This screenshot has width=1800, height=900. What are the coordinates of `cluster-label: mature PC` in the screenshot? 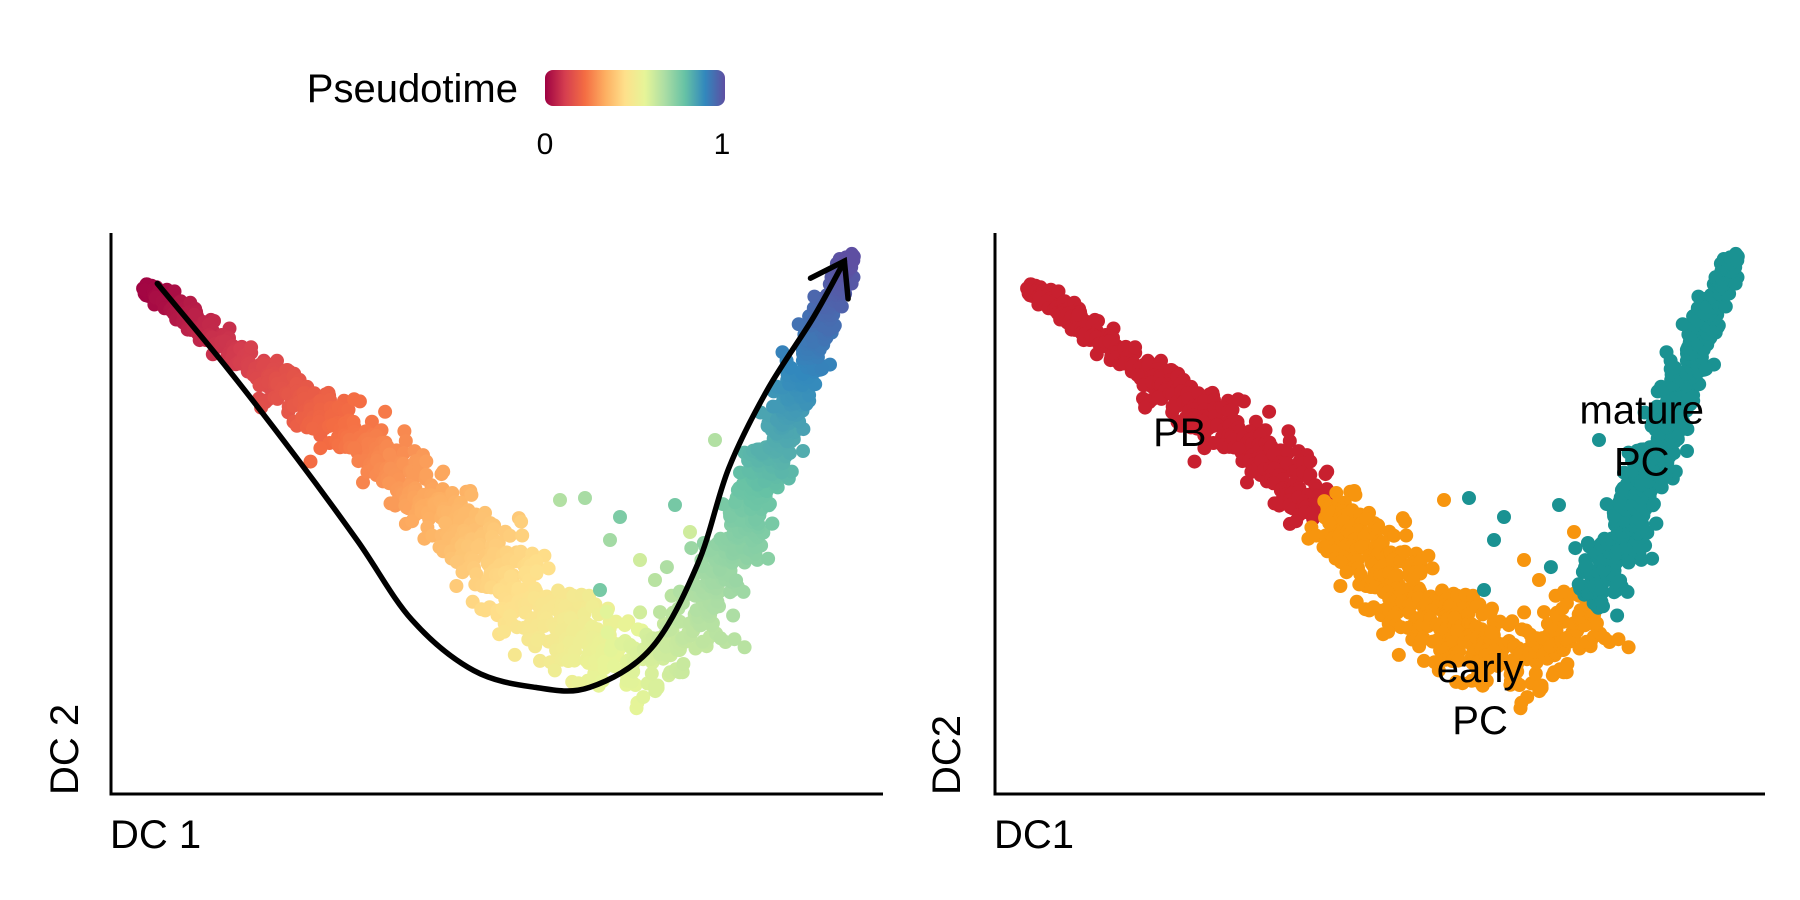 It's located at (1642, 437).